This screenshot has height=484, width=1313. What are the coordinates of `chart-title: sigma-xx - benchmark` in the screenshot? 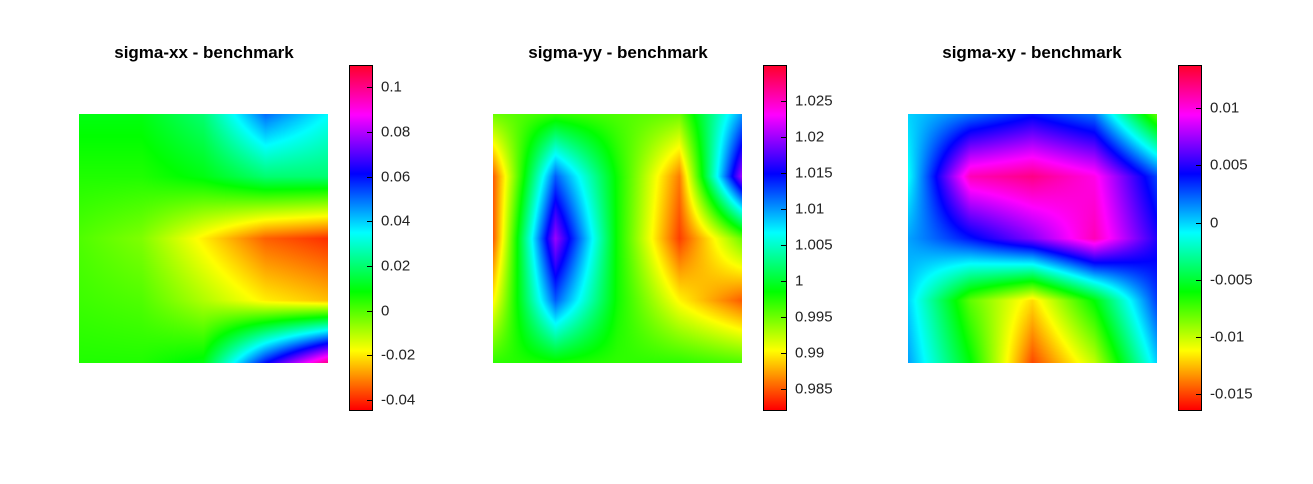 It's located at (204, 52).